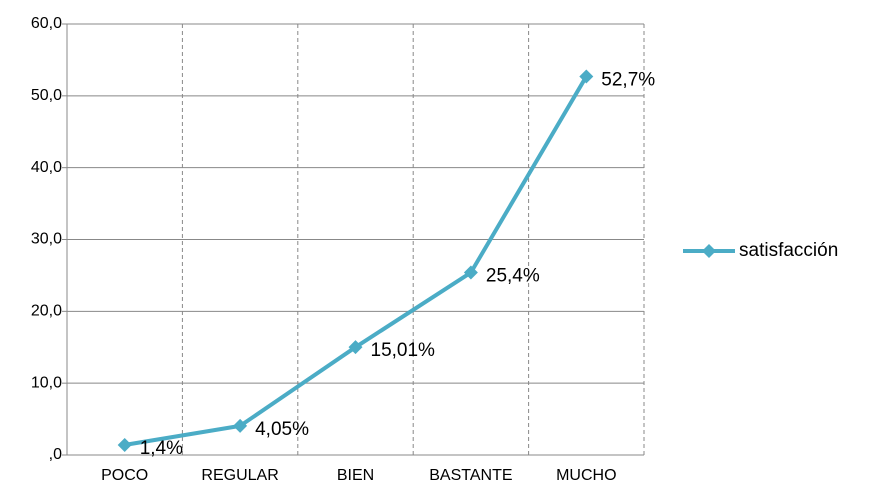  Describe the element at coordinates (46, 95) in the screenshot. I see `y-tick-label: 50,0` at that location.